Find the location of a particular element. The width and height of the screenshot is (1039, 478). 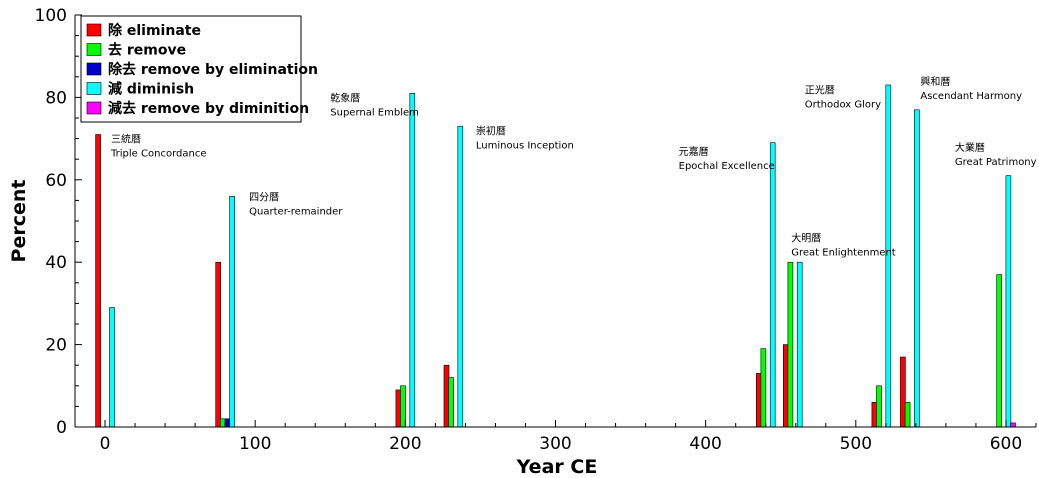

x-tick-label: 0 is located at coordinates (105, 444).